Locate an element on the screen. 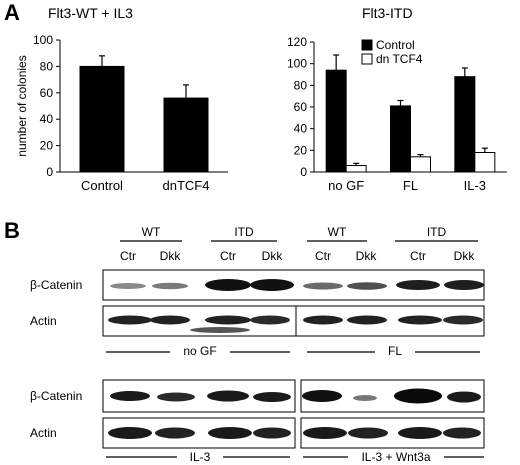 This screenshot has height=465, width=520. group-header-wt-1: WT is located at coordinates (151, 232).